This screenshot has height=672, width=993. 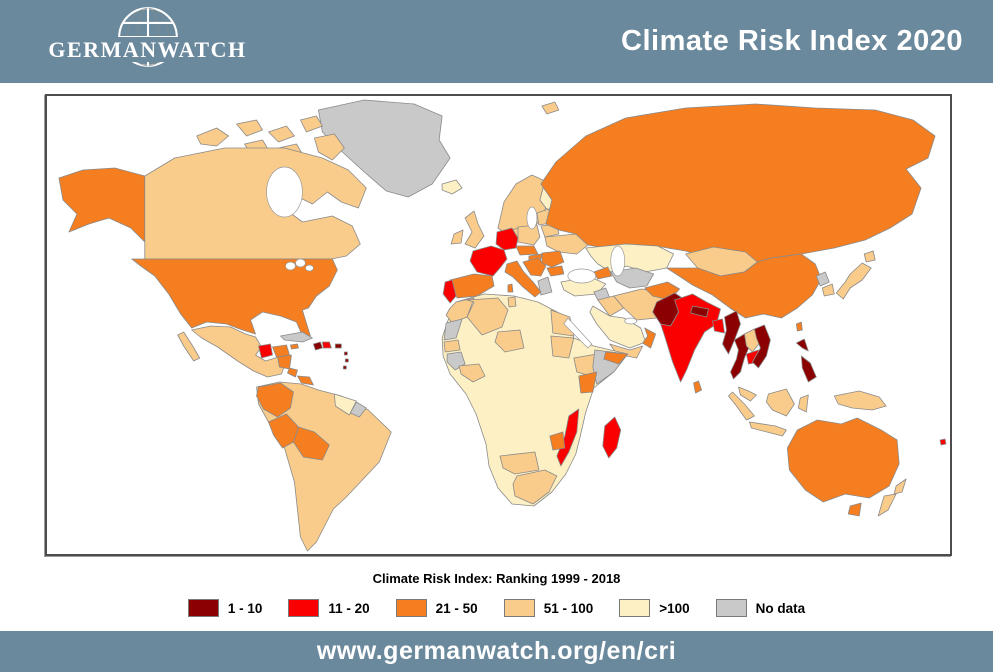 What do you see at coordinates (496, 578) in the screenshot?
I see `legend-title: Climate Risk Index: Ranking 1999 - 2018` at bounding box center [496, 578].